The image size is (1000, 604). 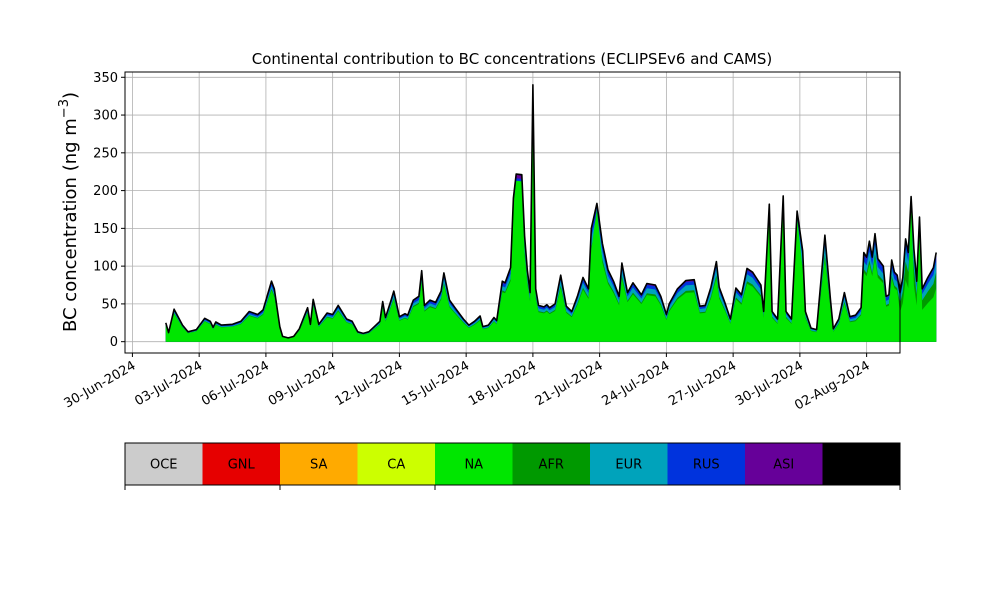 What do you see at coordinates (168, 383) in the screenshot?
I see `x-tick-label: 03-Jul-2024` at bounding box center [168, 383].